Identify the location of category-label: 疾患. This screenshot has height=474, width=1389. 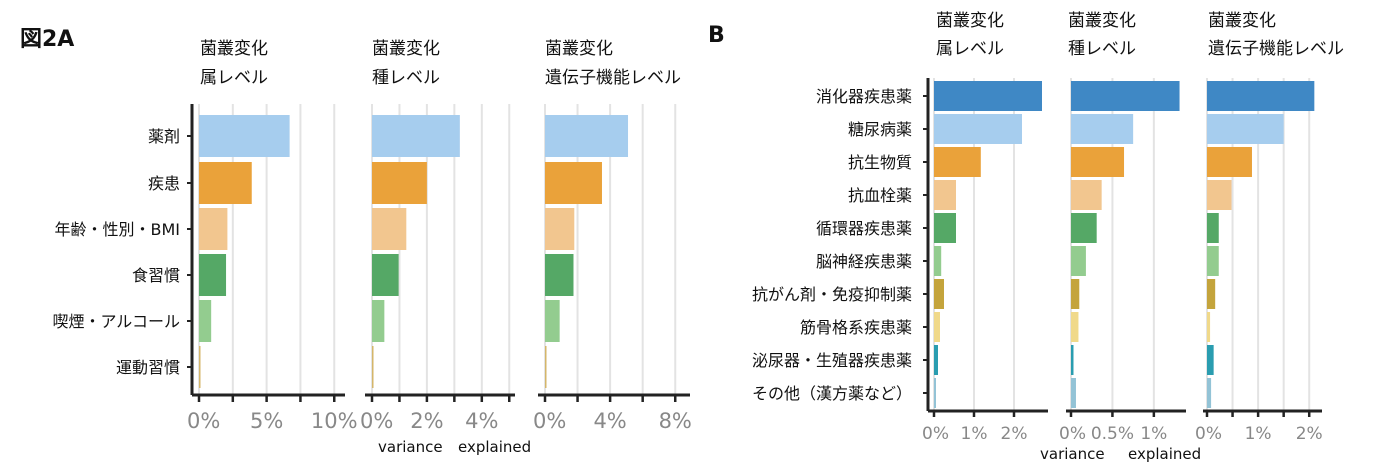
(164, 183).